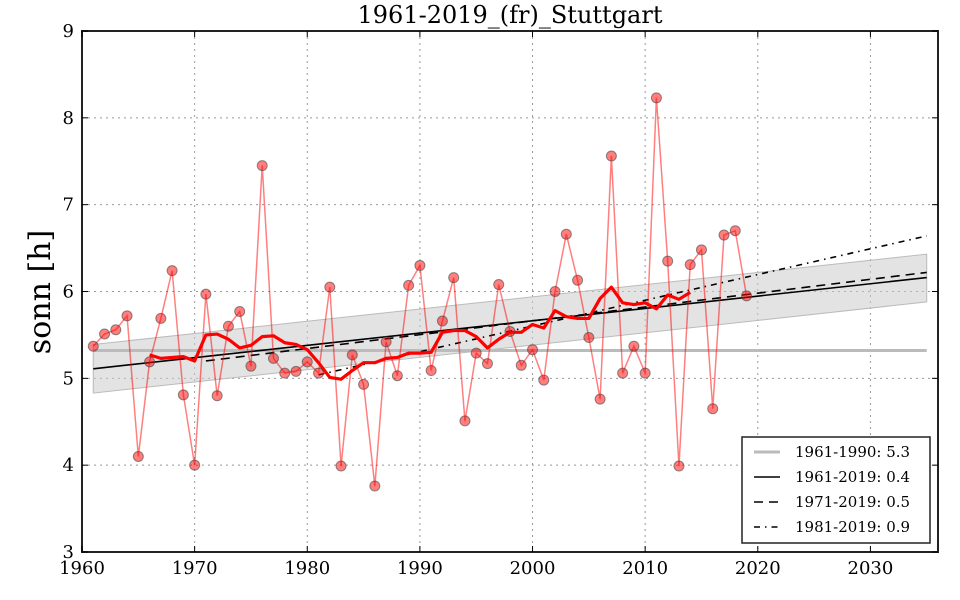 The image size is (960, 600). What do you see at coordinates (68, 292) in the screenshot?
I see `y-tick-label: 6` at bounding box center [68, 292].